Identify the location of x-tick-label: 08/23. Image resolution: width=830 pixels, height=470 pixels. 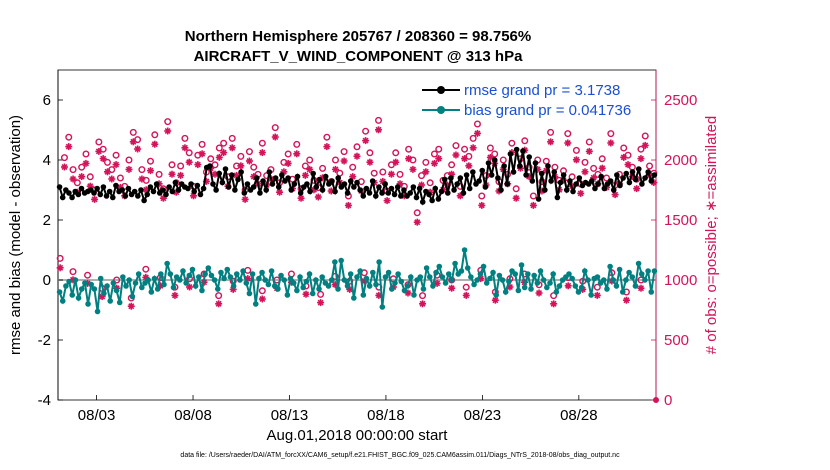
(483, 415).